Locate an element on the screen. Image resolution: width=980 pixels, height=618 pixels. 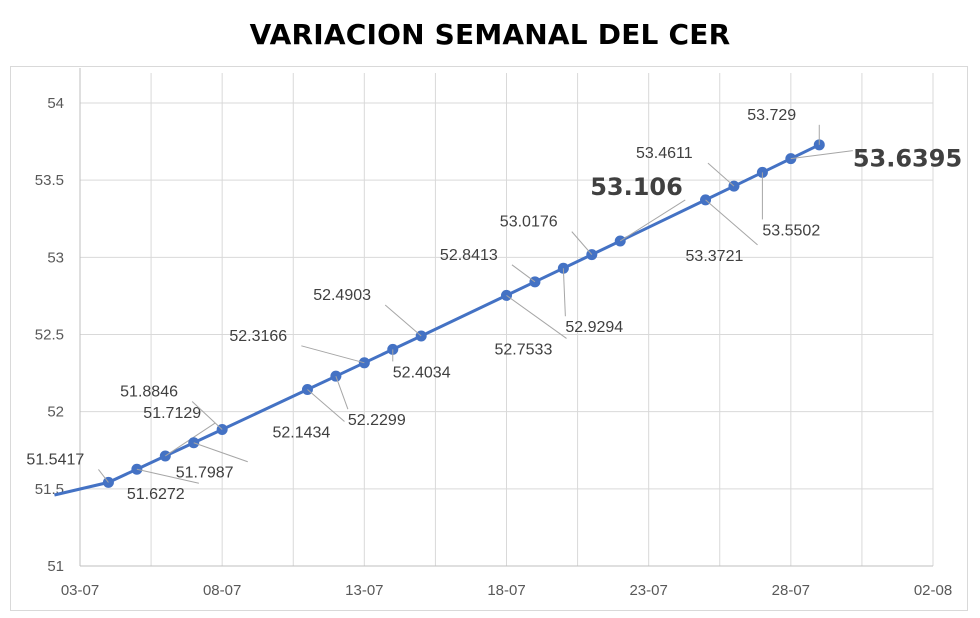
data-label: 52.3166 is located at coordinates (258, 336).